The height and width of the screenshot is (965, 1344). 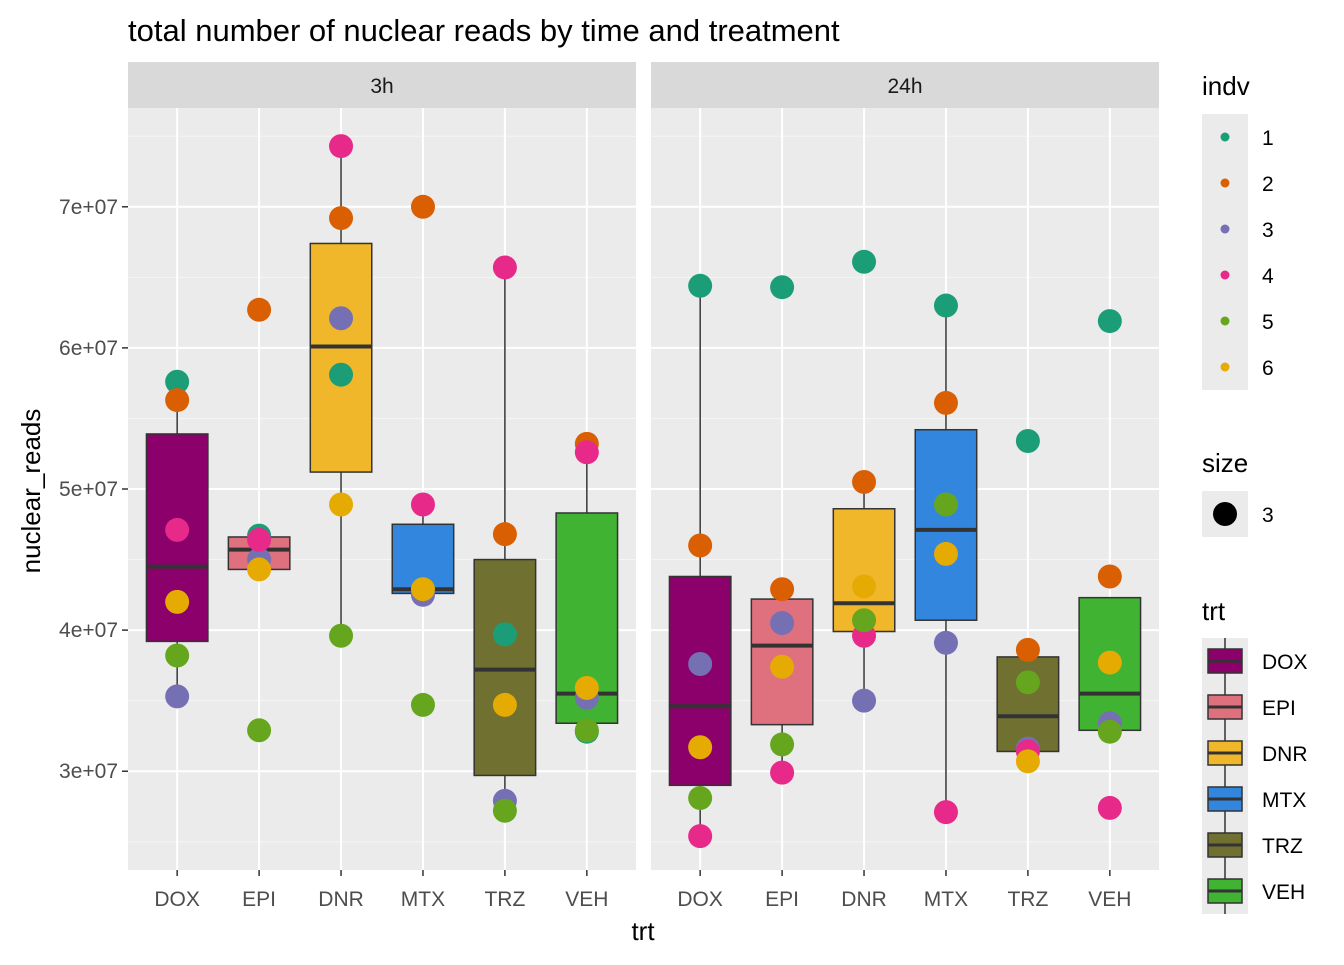 I want to click on legend-size: size 3, so click(x=1238, y=492).